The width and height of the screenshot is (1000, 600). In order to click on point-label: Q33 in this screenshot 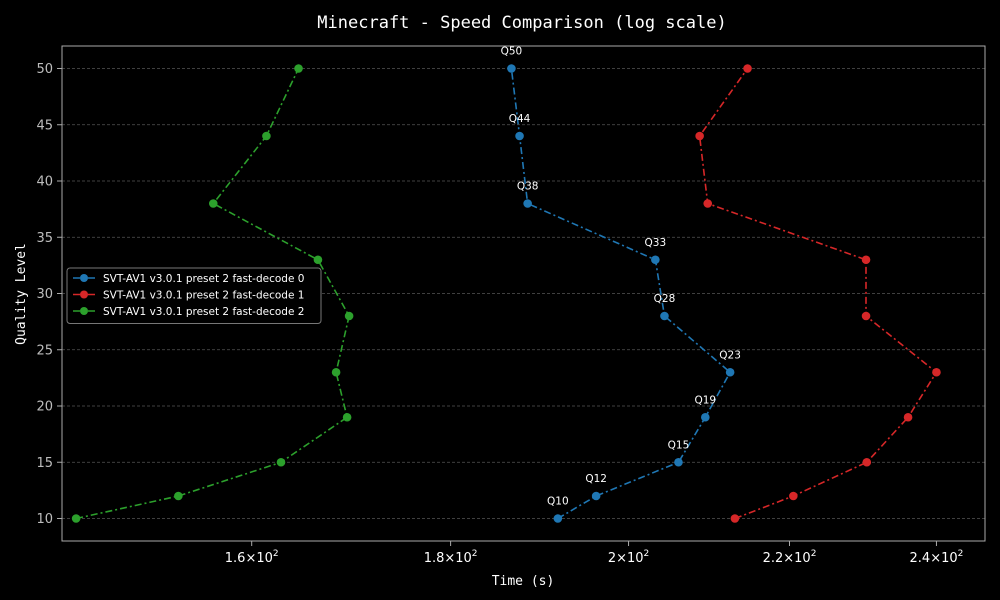, I will do `click(656, 243)`.